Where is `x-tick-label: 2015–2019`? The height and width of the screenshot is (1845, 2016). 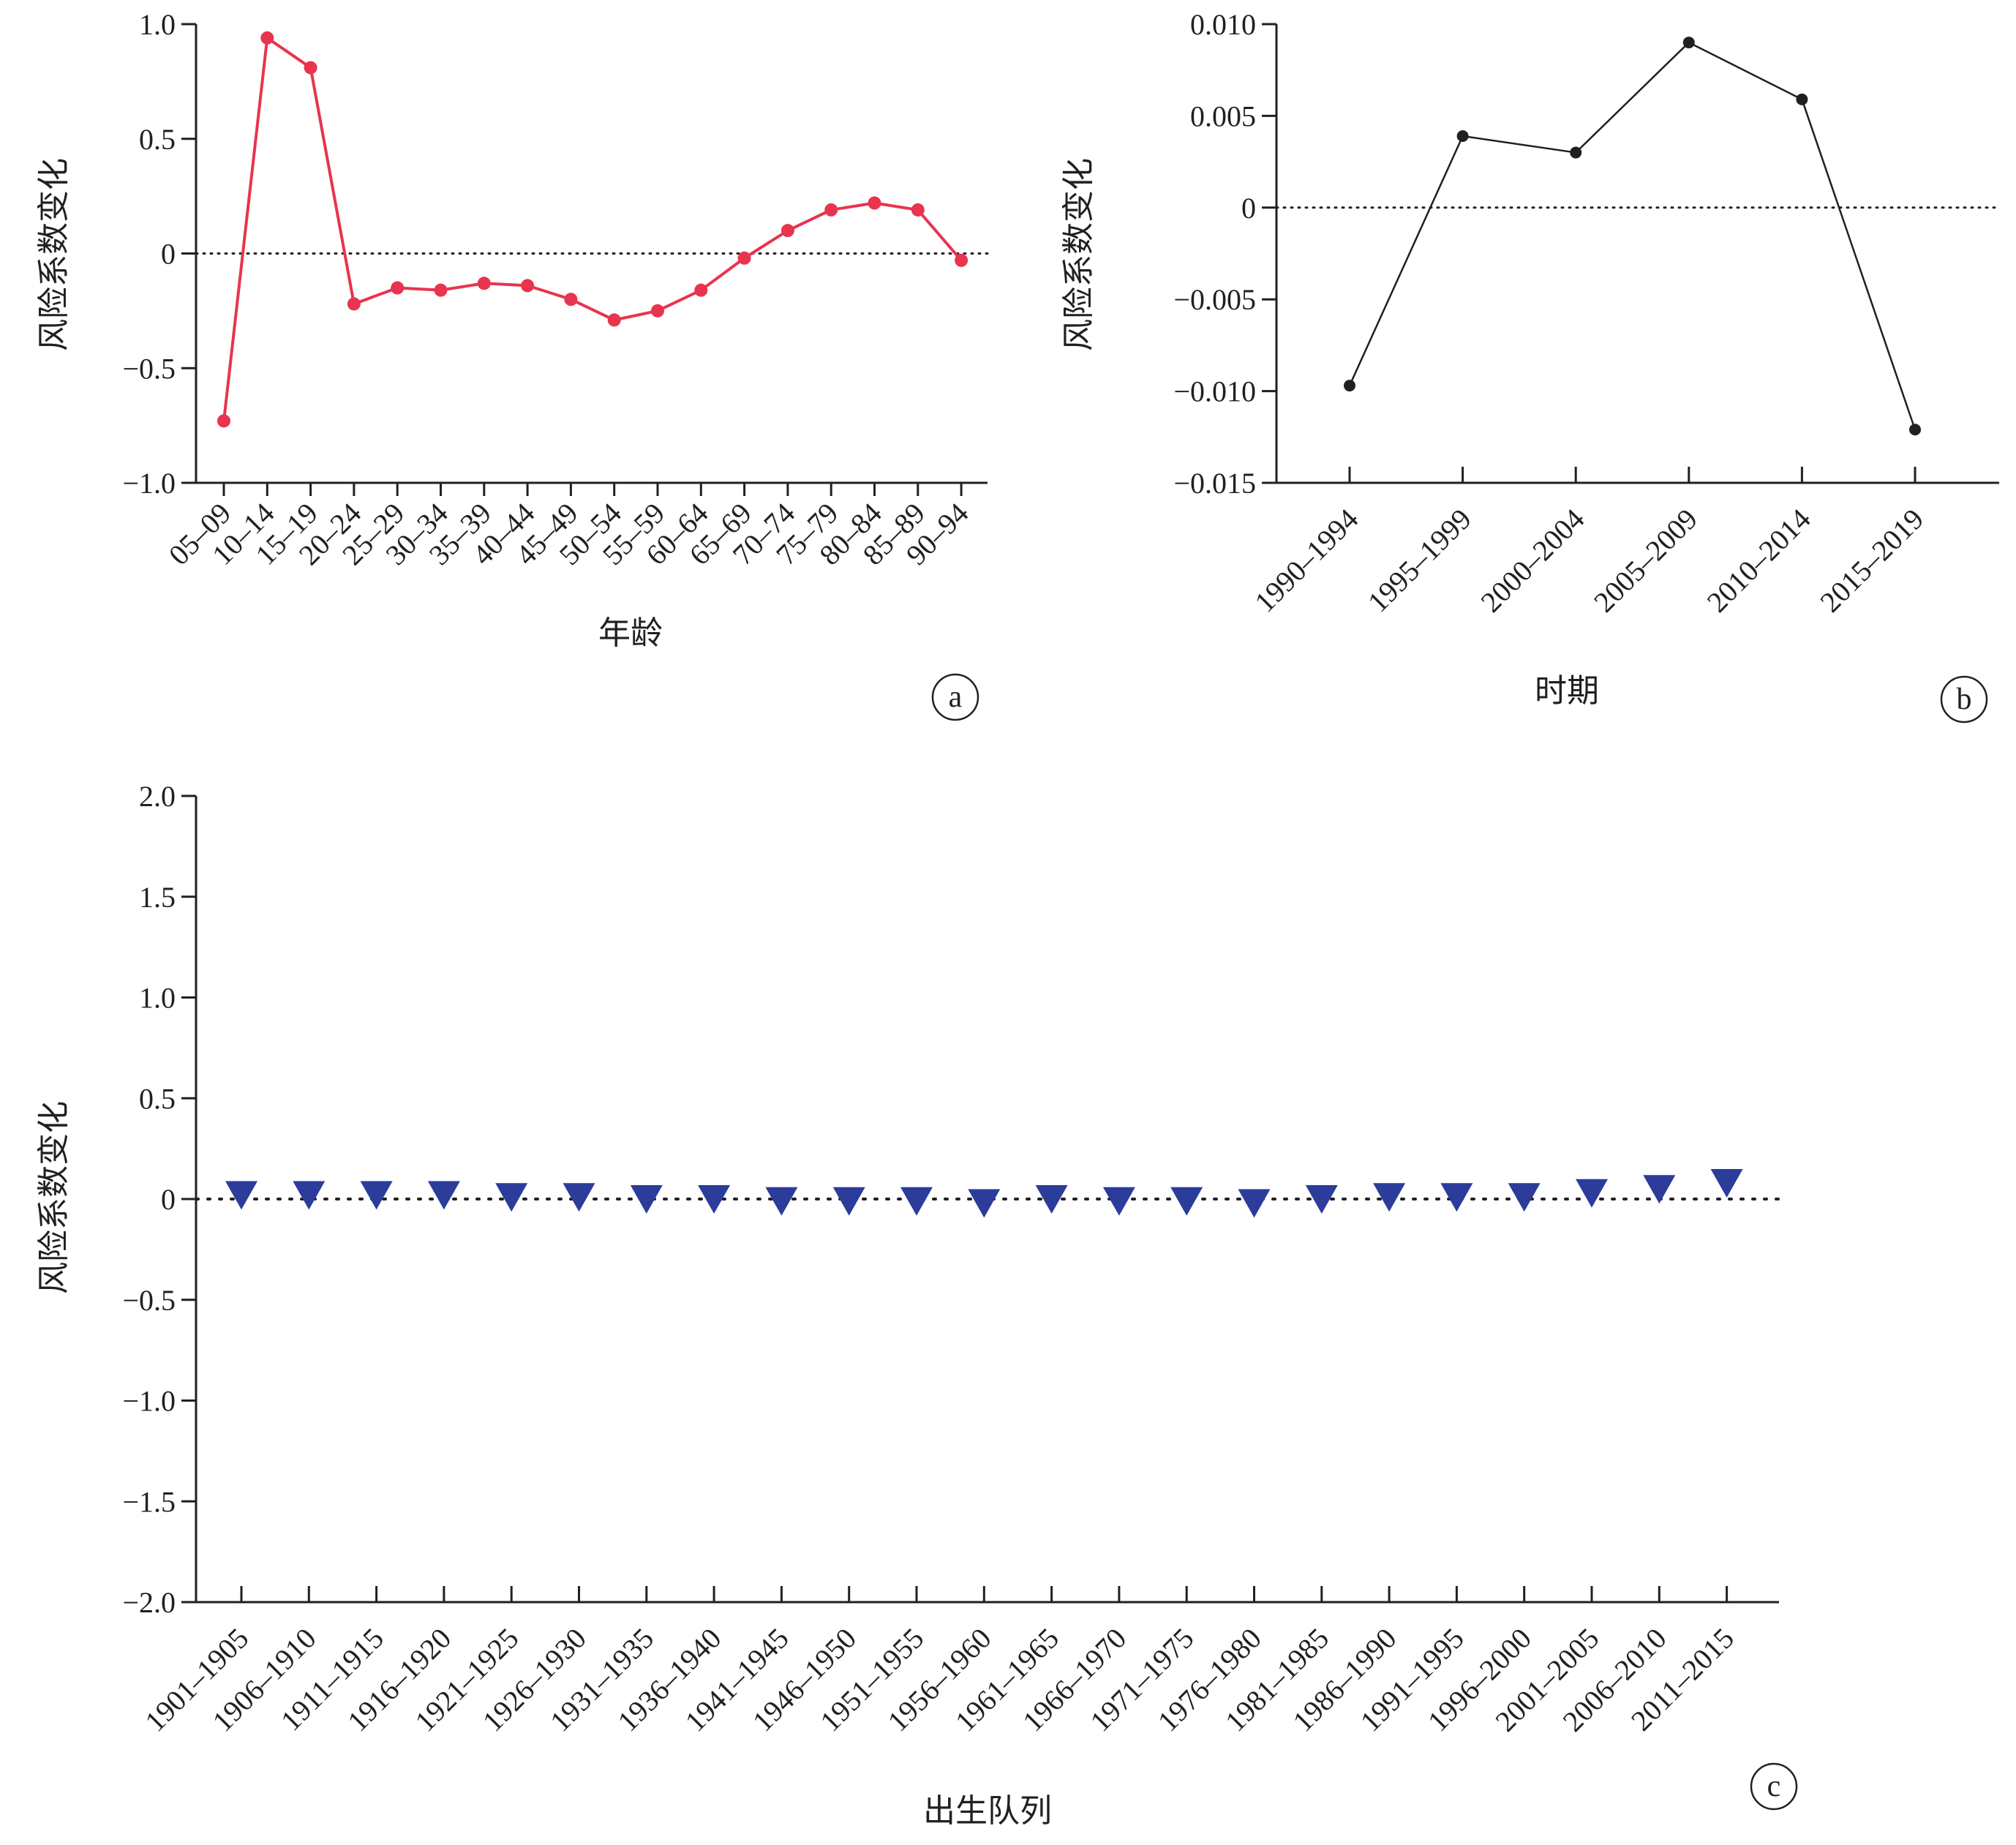 x-tick-label: 2015–2019 is located at coordinates (1872, 561).